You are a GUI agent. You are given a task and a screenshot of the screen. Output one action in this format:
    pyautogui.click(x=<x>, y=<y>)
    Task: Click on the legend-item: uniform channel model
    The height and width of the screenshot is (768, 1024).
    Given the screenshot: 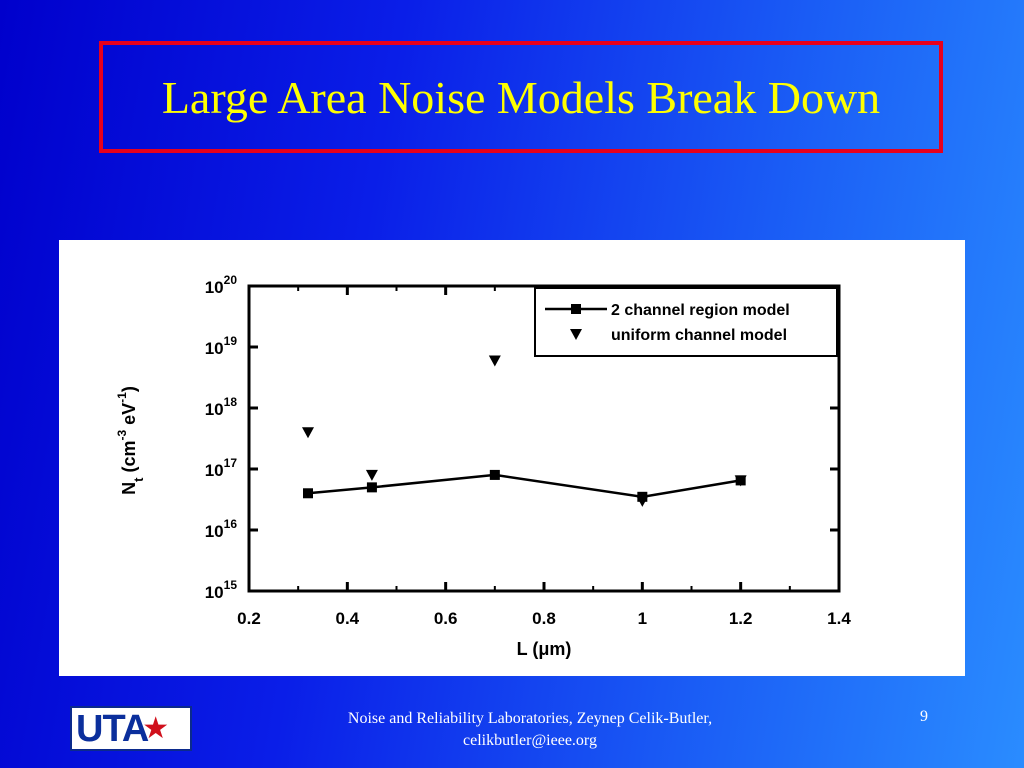 What is the action you would take?
    pyautogui.click(x=678, y=335)
    